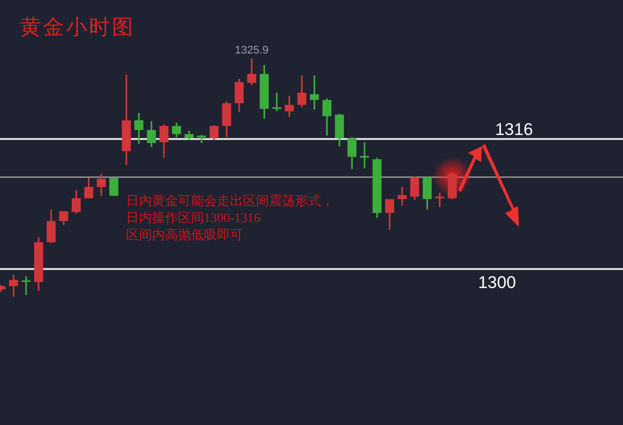 The width and height of the screenshot is (623, 425). Describe the element at coordinates (251, 50) in the screenshot. I see `annotation: 1325.9` at that location.